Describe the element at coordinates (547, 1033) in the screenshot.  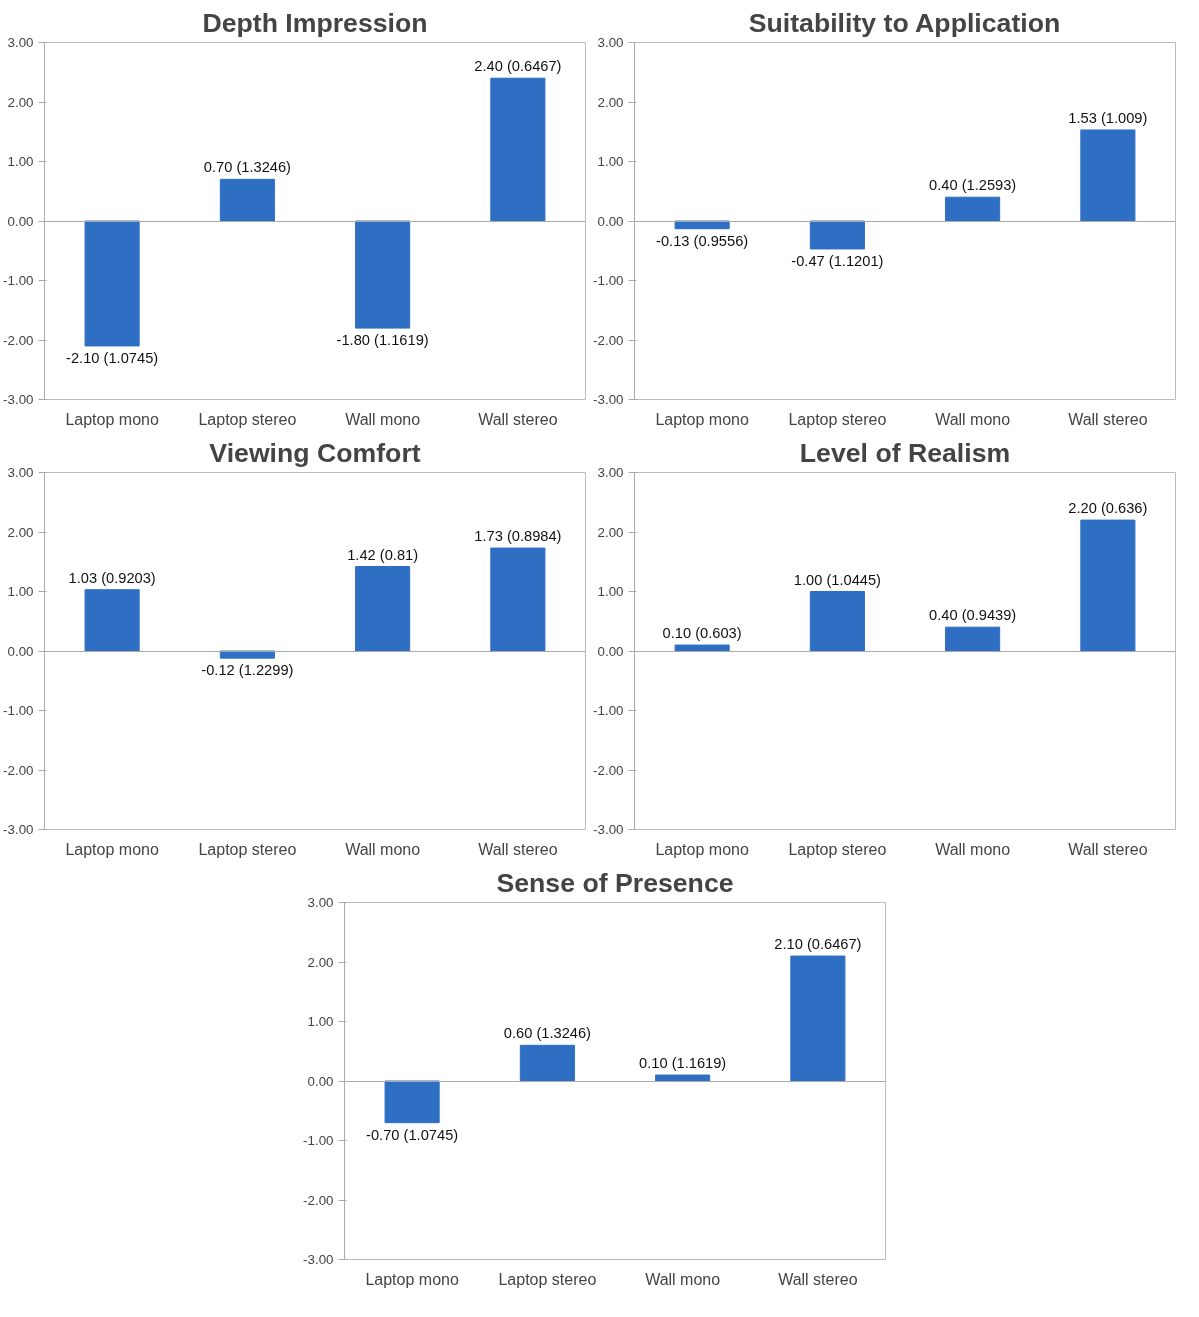
I see `data-label: 0.60 (1.3246)` at that location.